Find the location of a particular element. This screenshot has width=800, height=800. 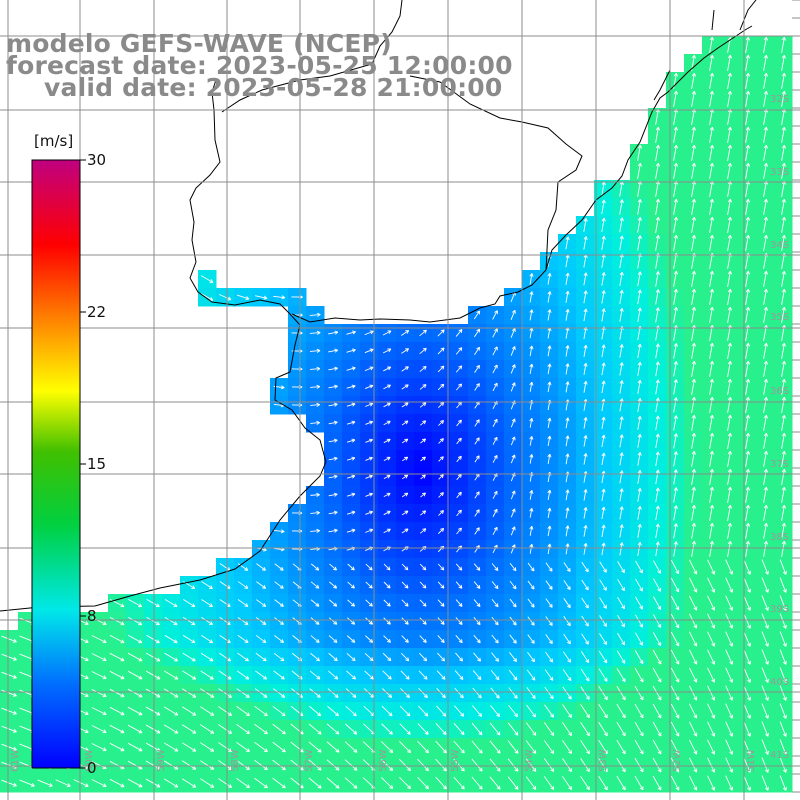

lon-label: 55W is located at coordinates (455, 760).